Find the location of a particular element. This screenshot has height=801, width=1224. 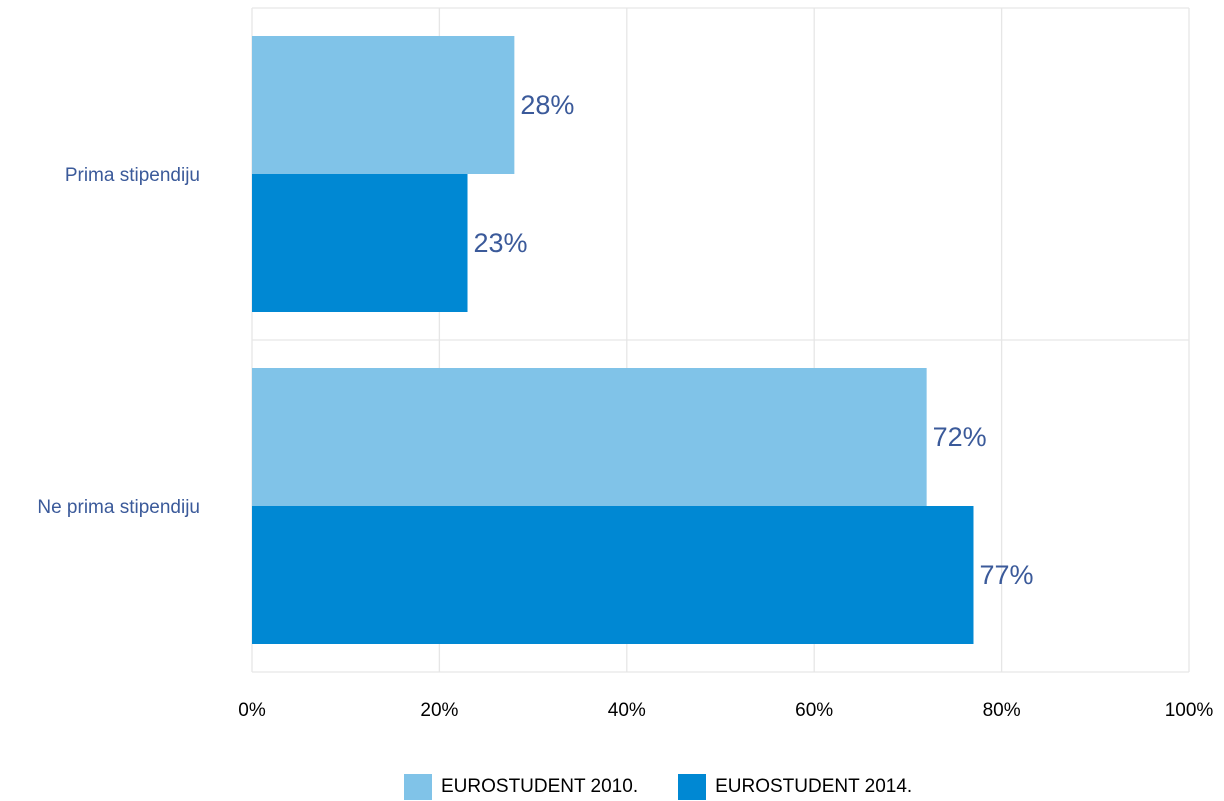

category-label-1: Ne prima stipendiju is located at coordinates (118, 507).